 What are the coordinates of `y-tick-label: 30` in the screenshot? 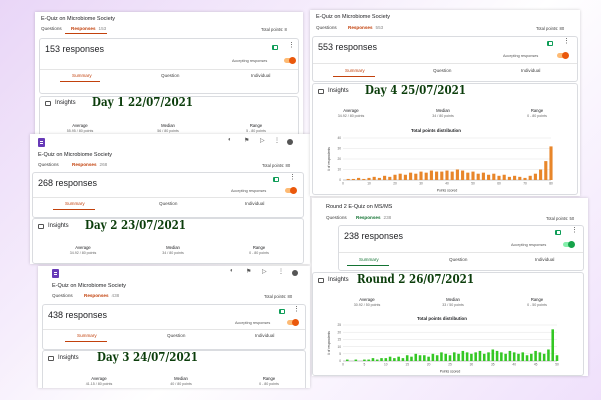 It's located at (339, 149).